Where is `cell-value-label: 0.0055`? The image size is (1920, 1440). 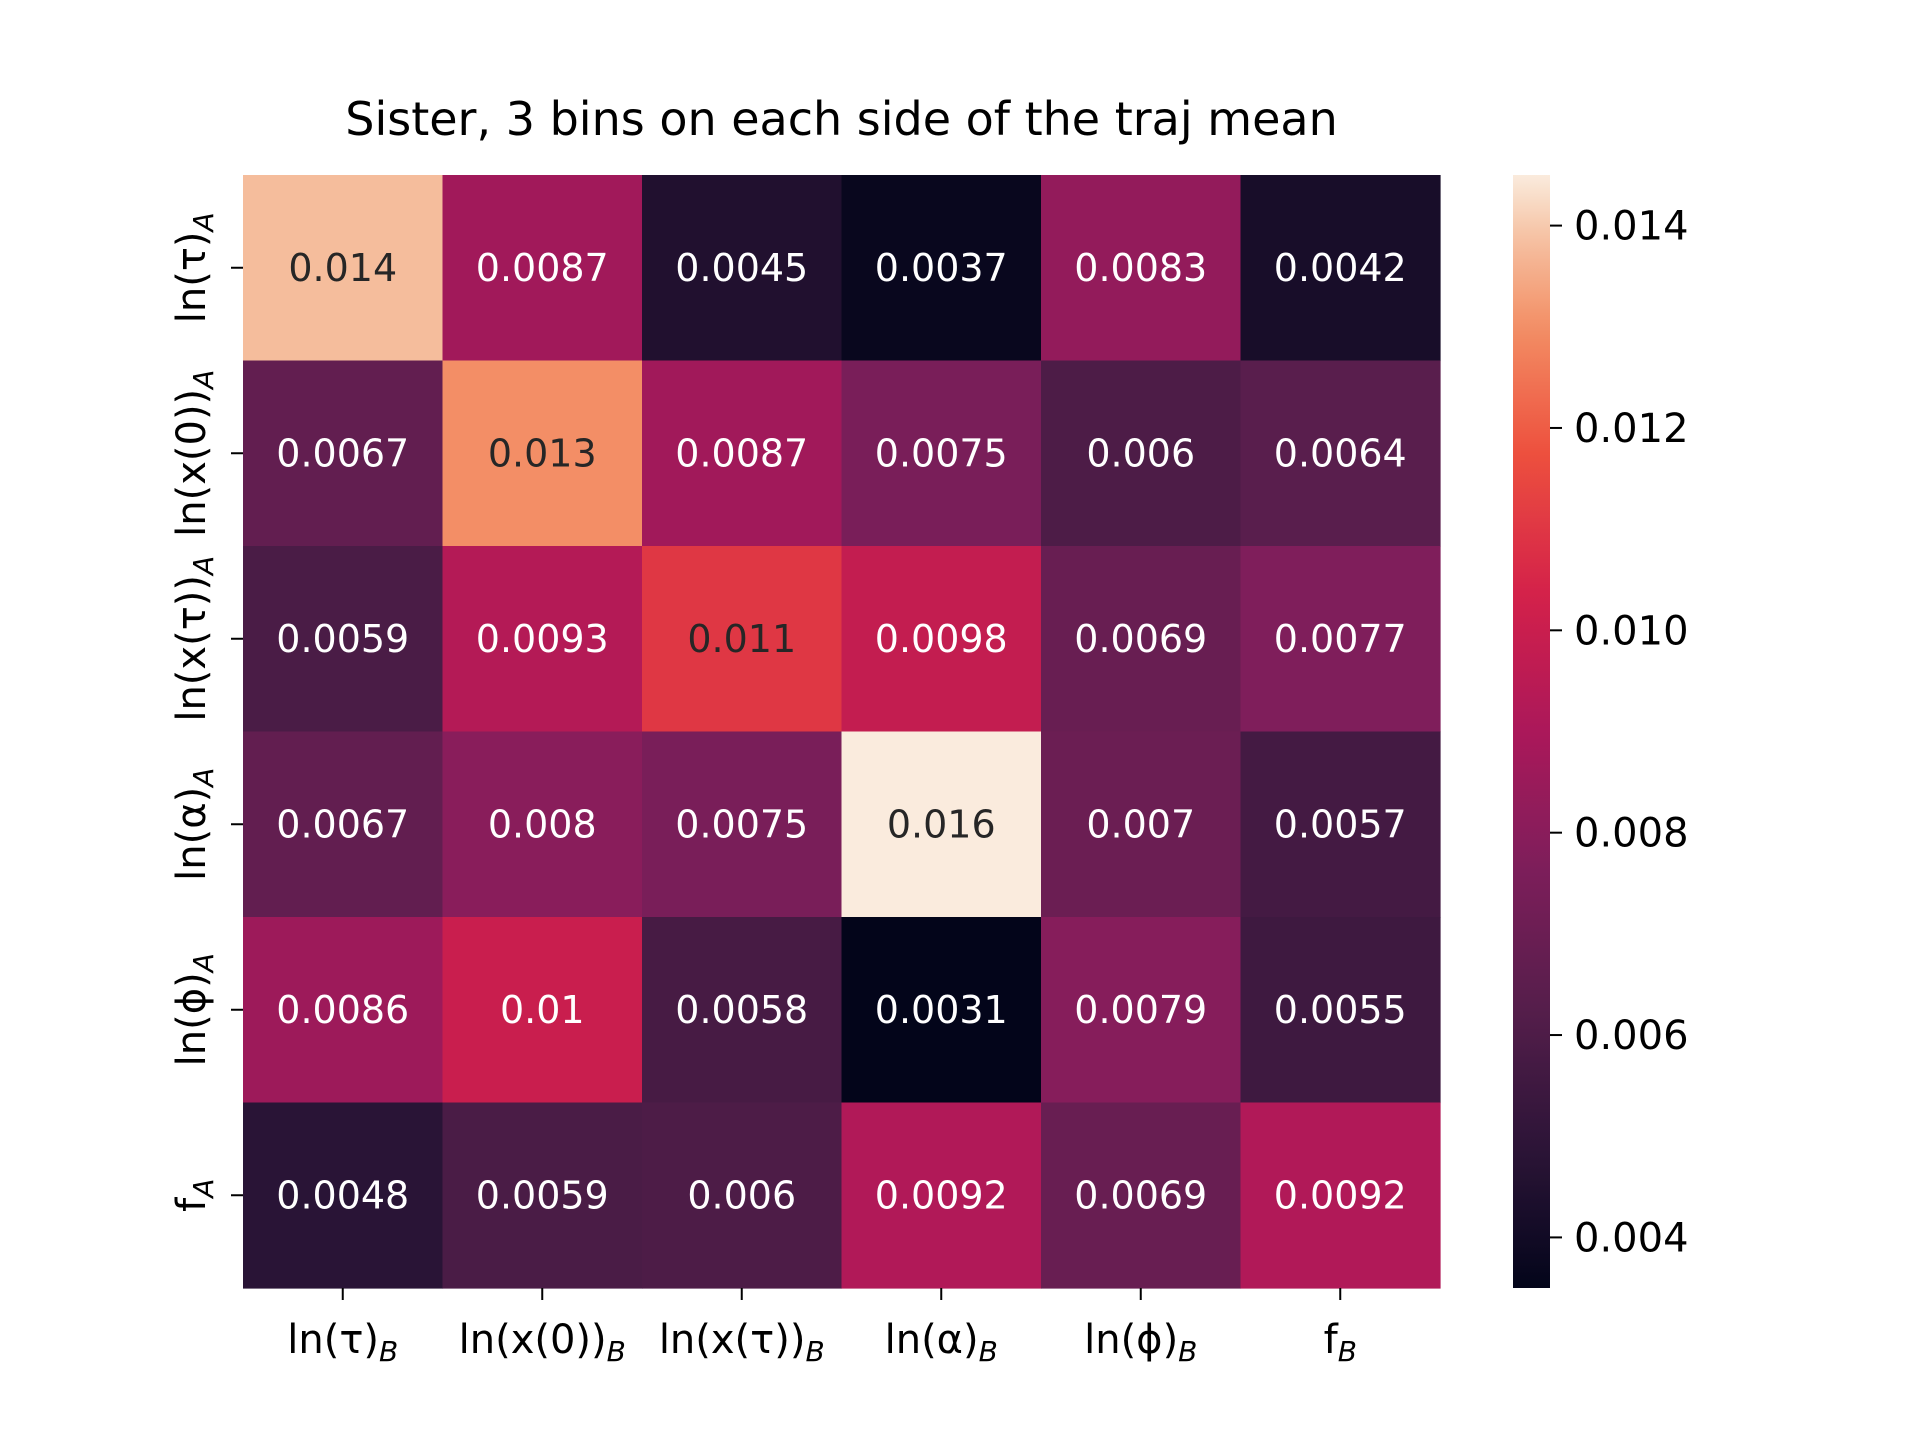 cell-value-label: 0.0055 is located at coordinates (1340, 1010).